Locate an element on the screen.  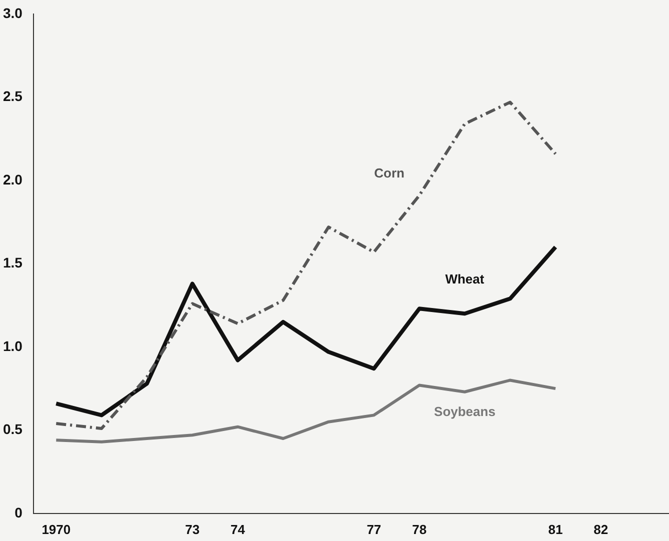
x-tick-label: 81 is located at coordinates (555, 529).